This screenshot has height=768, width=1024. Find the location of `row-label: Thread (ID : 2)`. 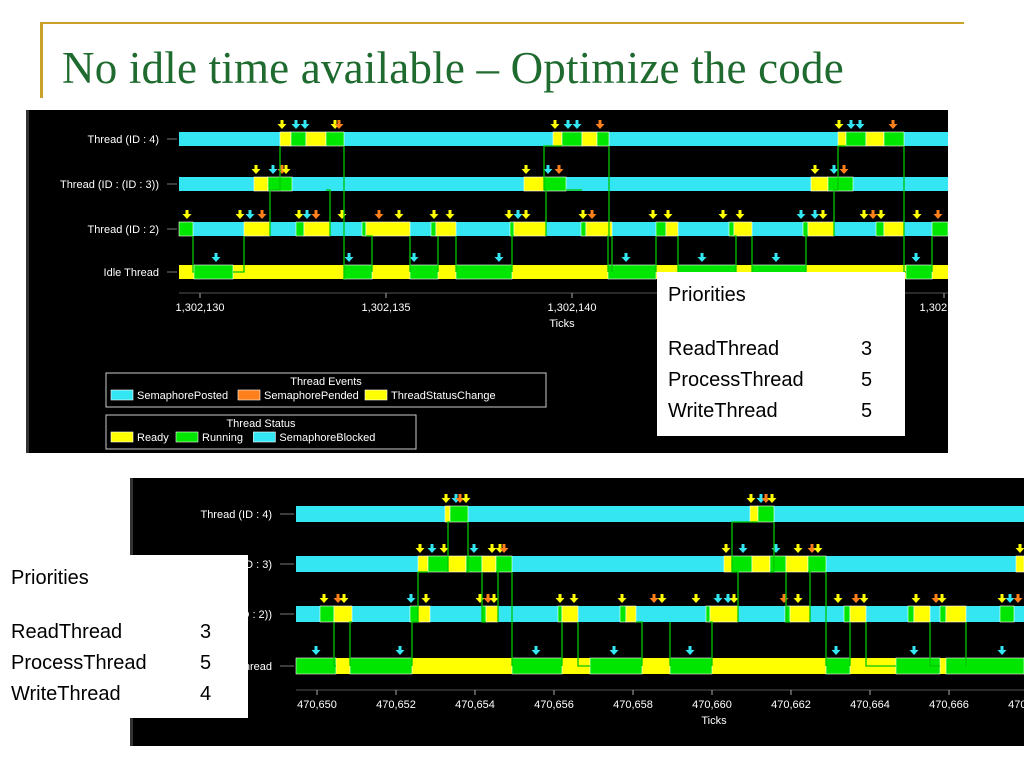

row-label: Thread (ID : 2) is located at coordinates (123, 230).